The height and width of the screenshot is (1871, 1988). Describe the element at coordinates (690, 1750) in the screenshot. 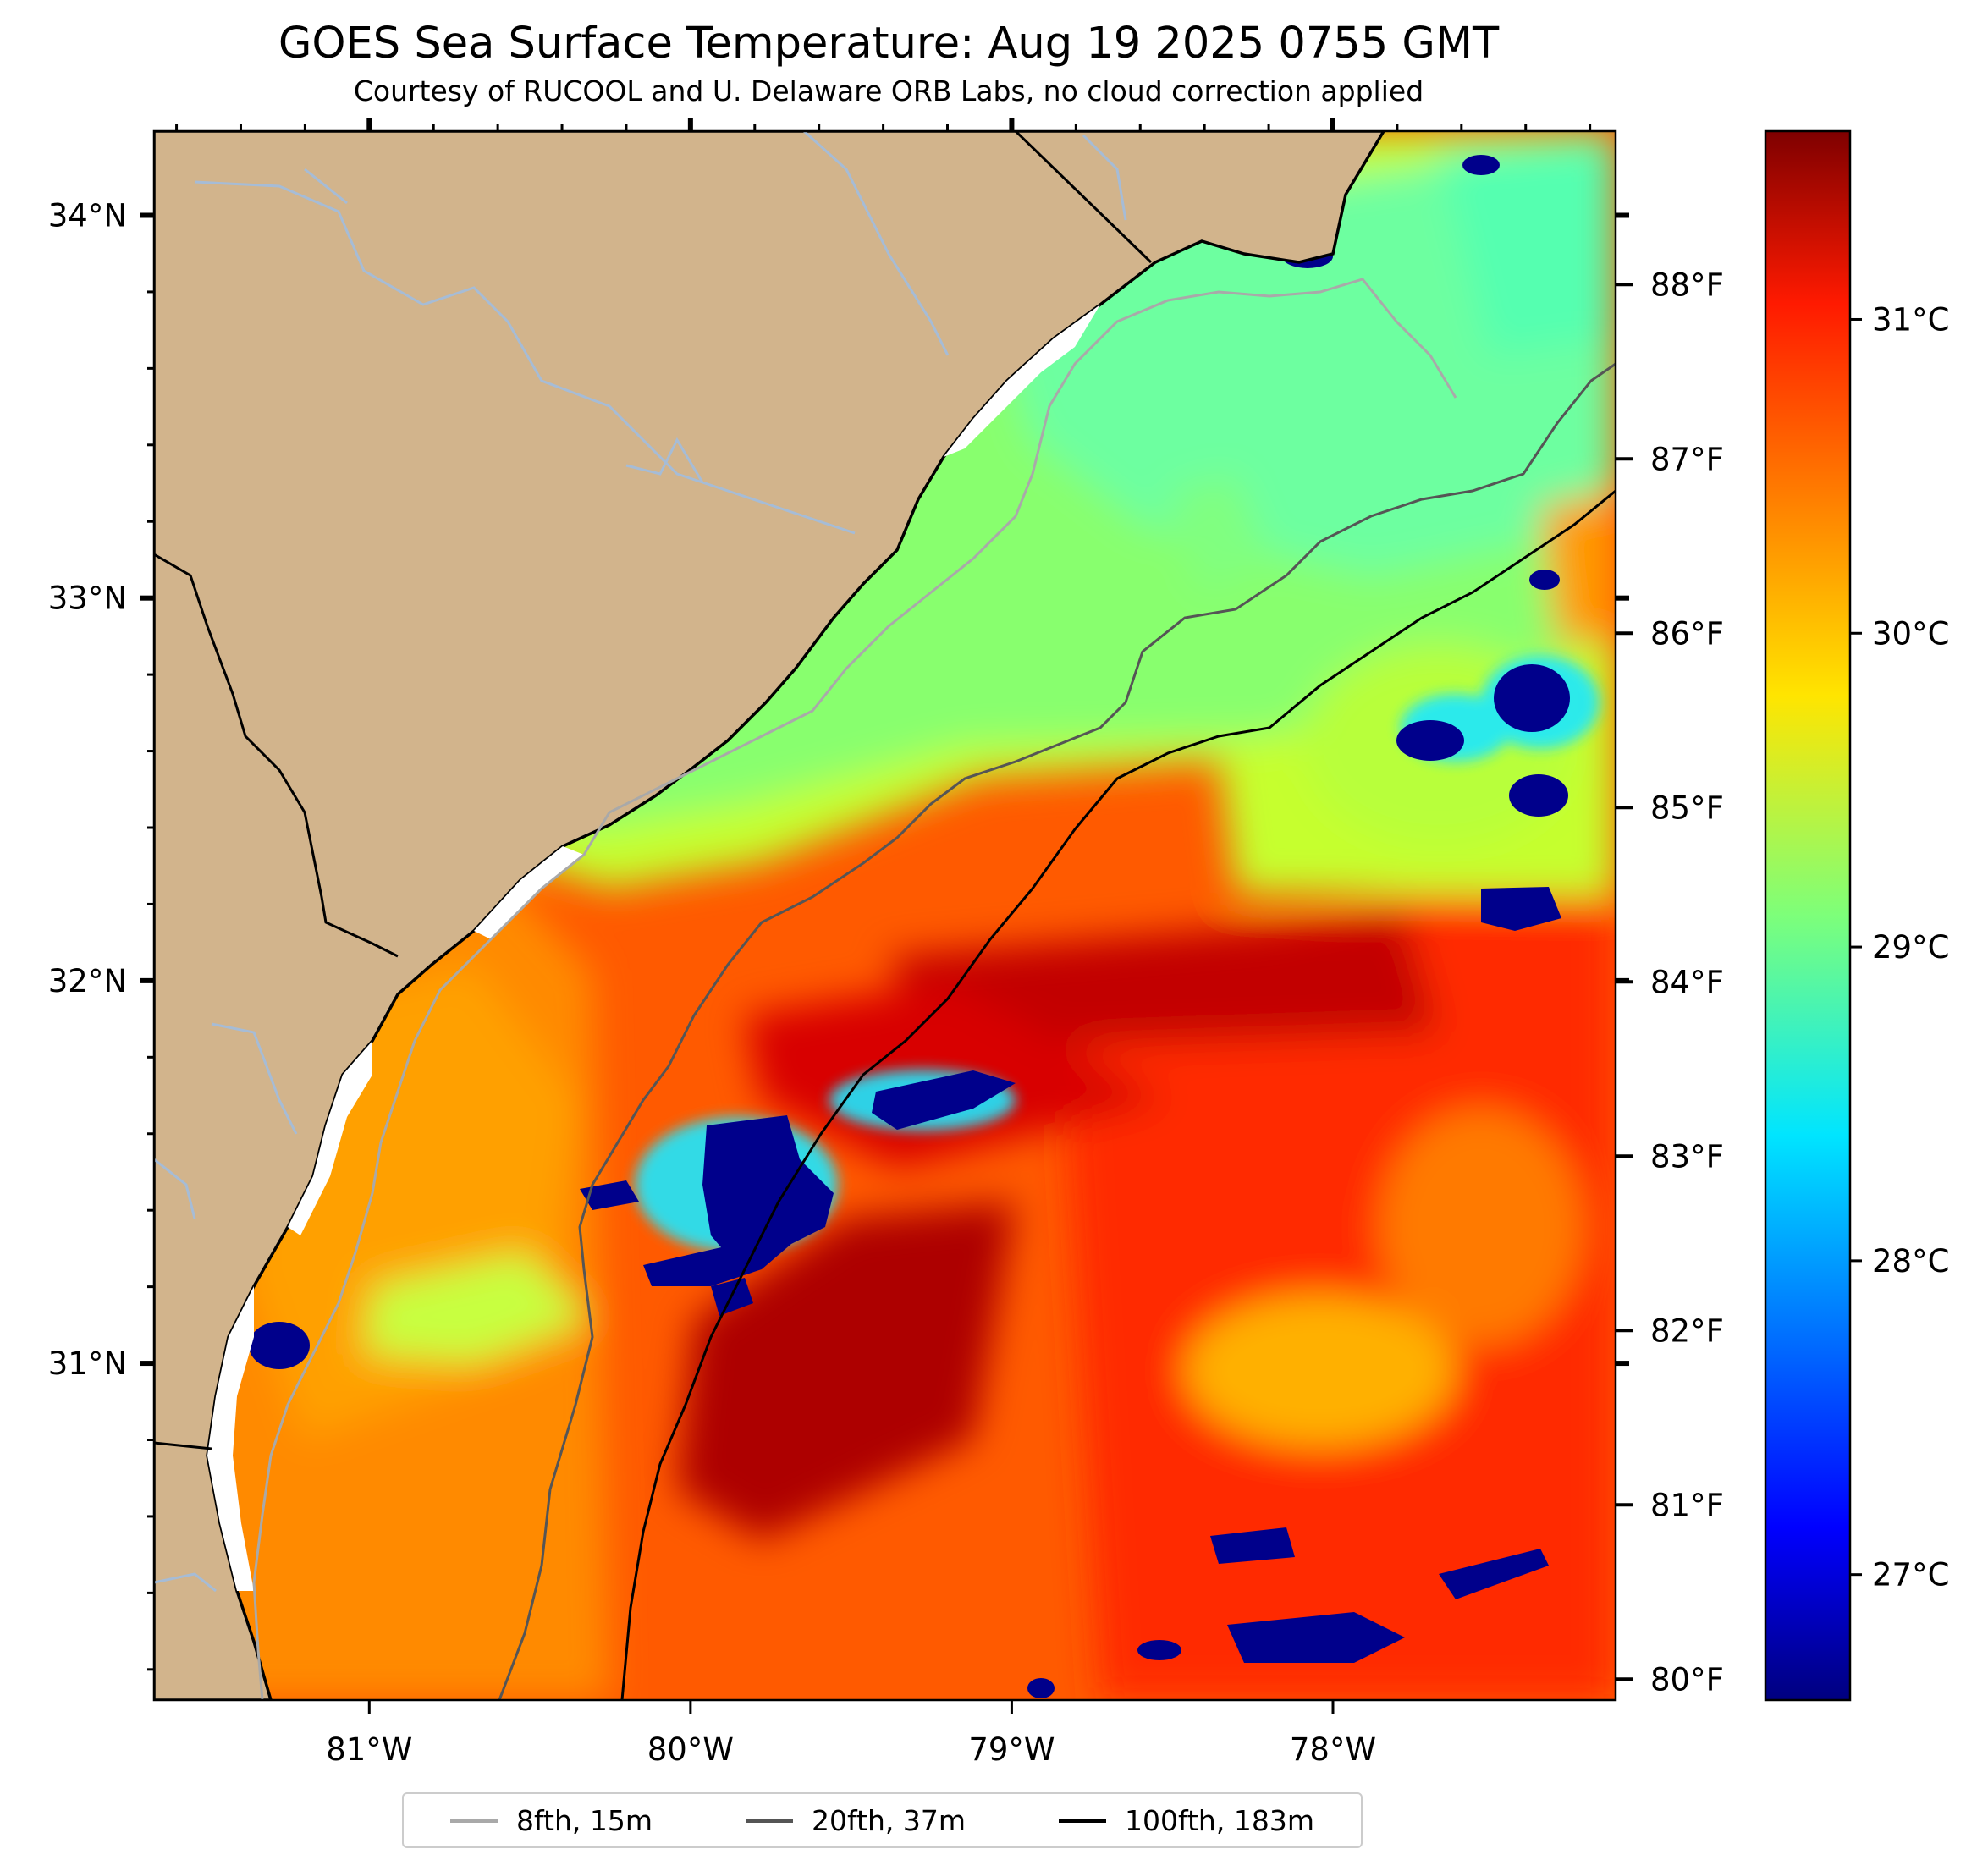

I see `lon-tick-label: 80°W` at that location.